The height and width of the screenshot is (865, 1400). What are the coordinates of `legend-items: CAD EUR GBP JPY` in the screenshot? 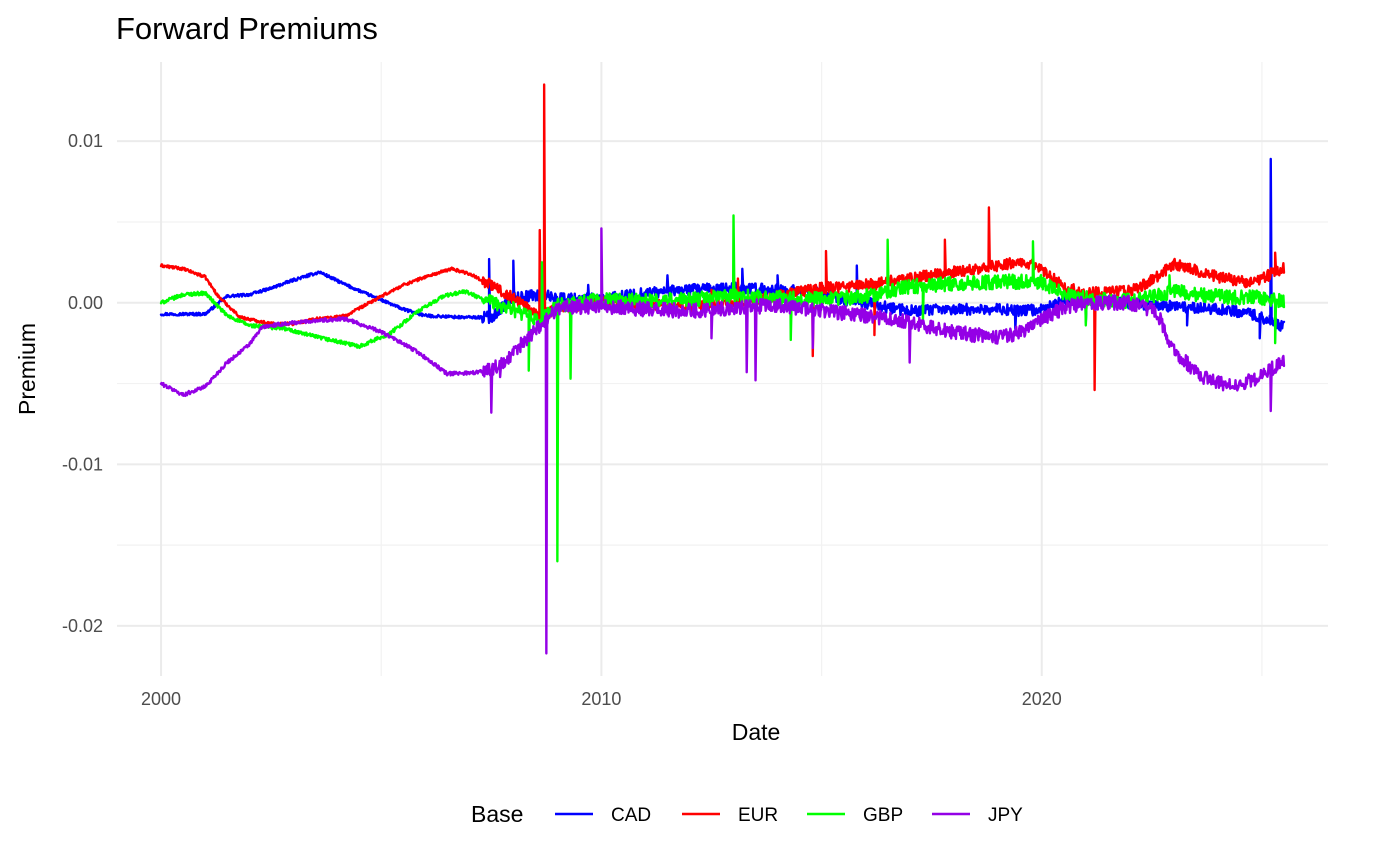 It's located at (789, 815).